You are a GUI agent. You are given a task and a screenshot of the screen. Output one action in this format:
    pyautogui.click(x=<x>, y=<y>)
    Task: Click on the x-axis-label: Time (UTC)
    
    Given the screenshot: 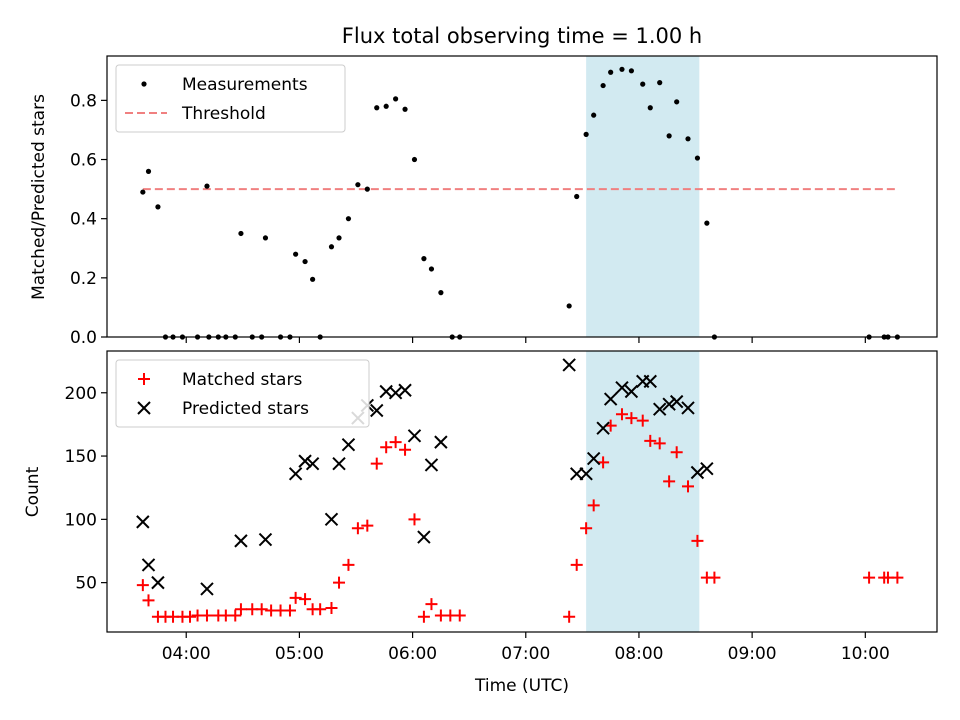 What is the action you would take?
    pyautogui.click(x=521, y=686)
    